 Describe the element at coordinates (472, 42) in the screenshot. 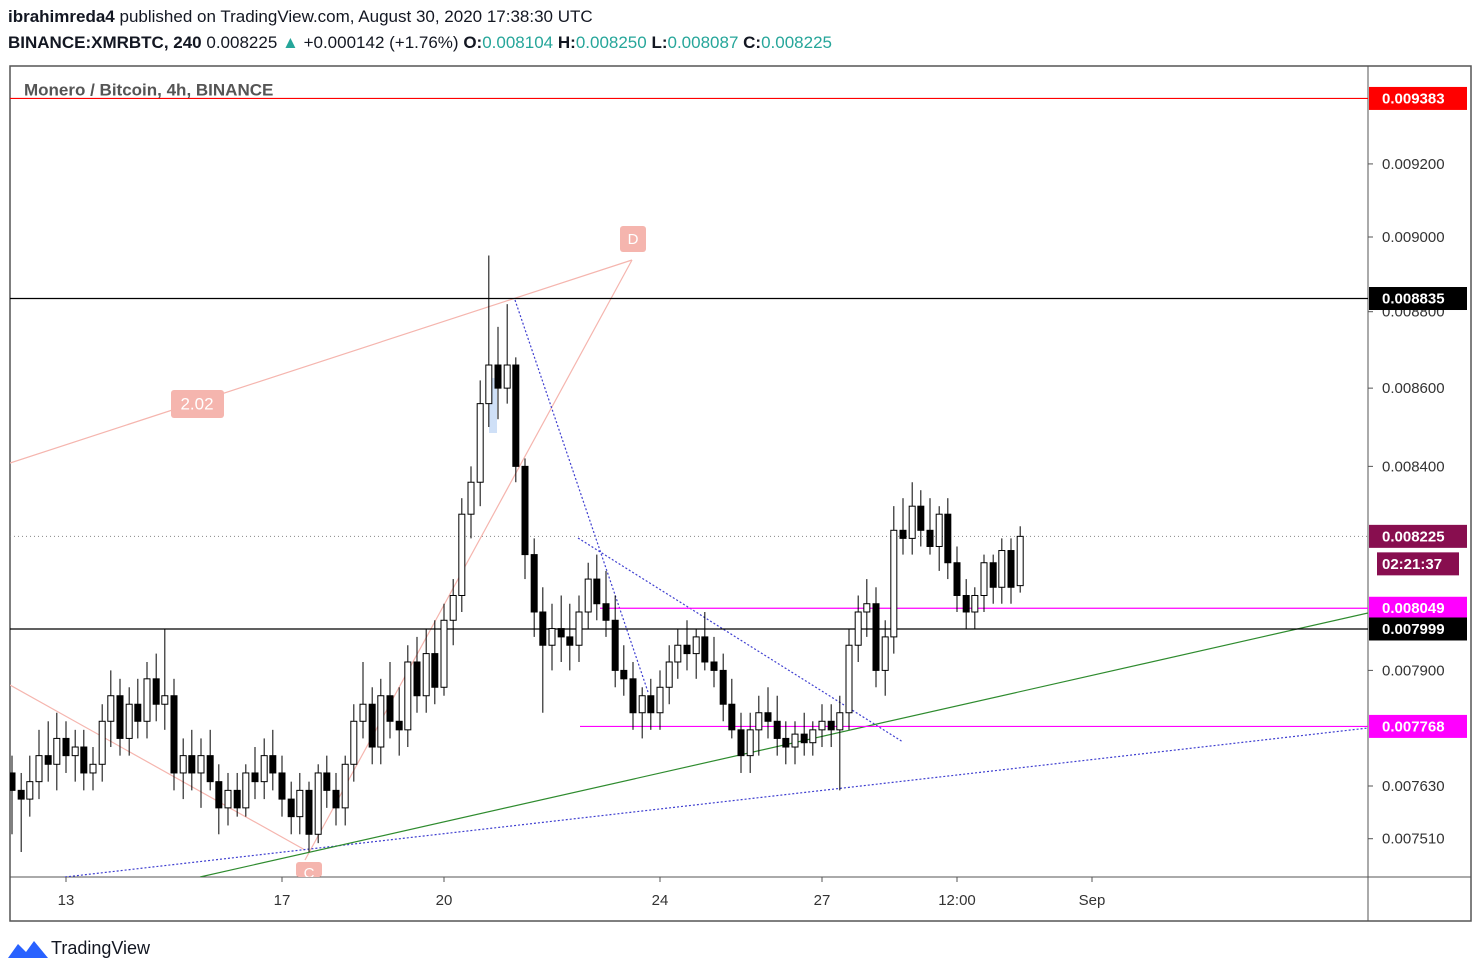

I see `ohlc-label: O:` at that location.